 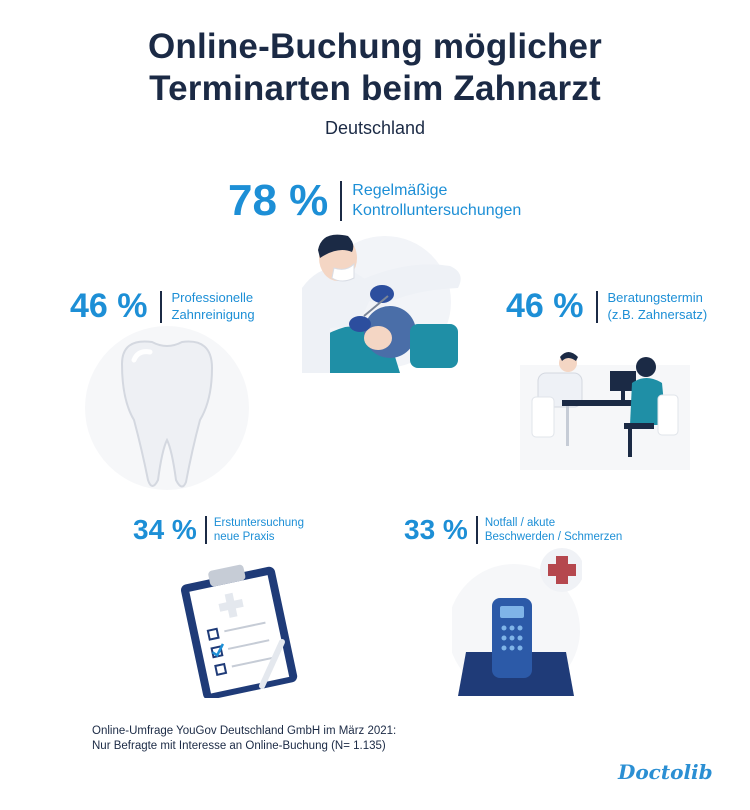 What do you see at coordinates (381, 303) in the screenshot?
I see `dentist-with-patient-icon` at bounding box center [381, 303].